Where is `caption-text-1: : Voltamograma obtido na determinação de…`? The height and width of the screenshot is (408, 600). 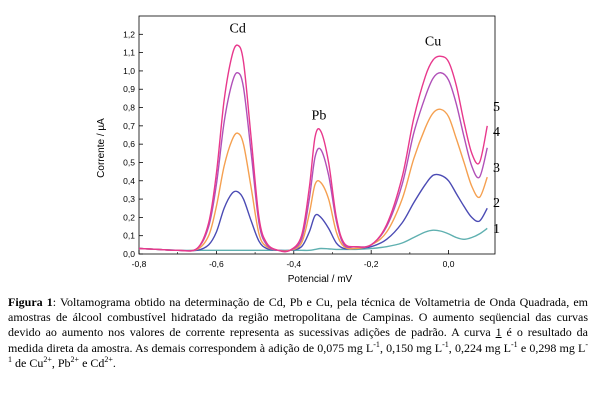
caption-text-1: : Voltamograma obtido na determinação de… is located at coordinates (298, 317).